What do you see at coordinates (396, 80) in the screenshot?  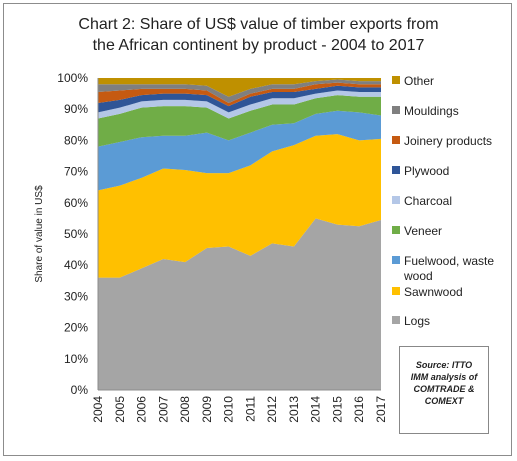 I see `legend-swatch-other` at bounding box center [396, 80].